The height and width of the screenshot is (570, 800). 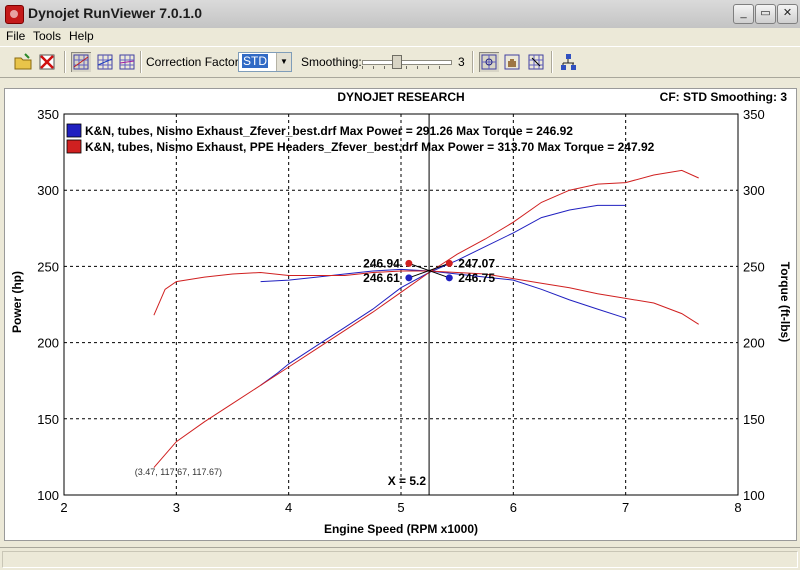 What do you see at coordinates (47, 62) in the screenshot?
I see `close-run-icon` at bounding box center [47, 62].